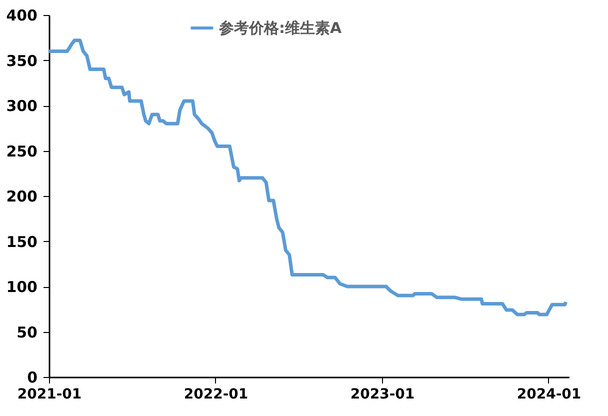 The image size is (608, 416). I want to click on y-tick-label: 400, so click(22, 15).